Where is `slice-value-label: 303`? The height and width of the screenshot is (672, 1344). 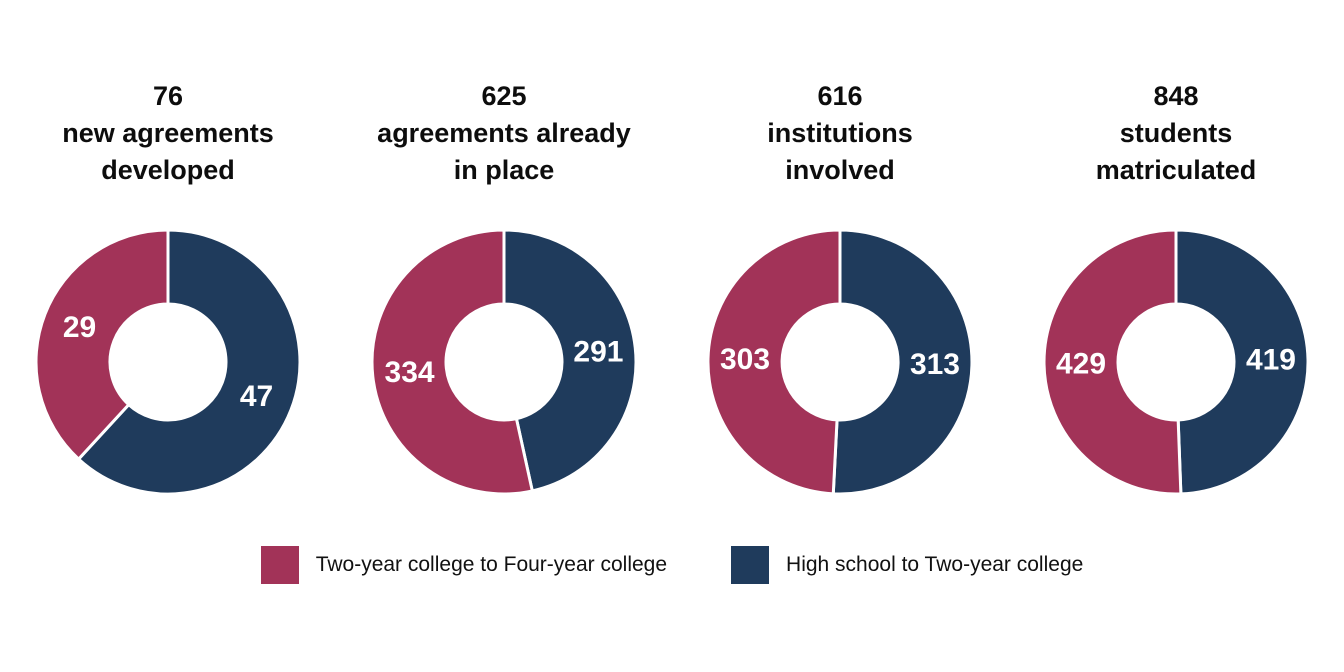 slice-value-label: 303 is located at coordinates (745, 359).